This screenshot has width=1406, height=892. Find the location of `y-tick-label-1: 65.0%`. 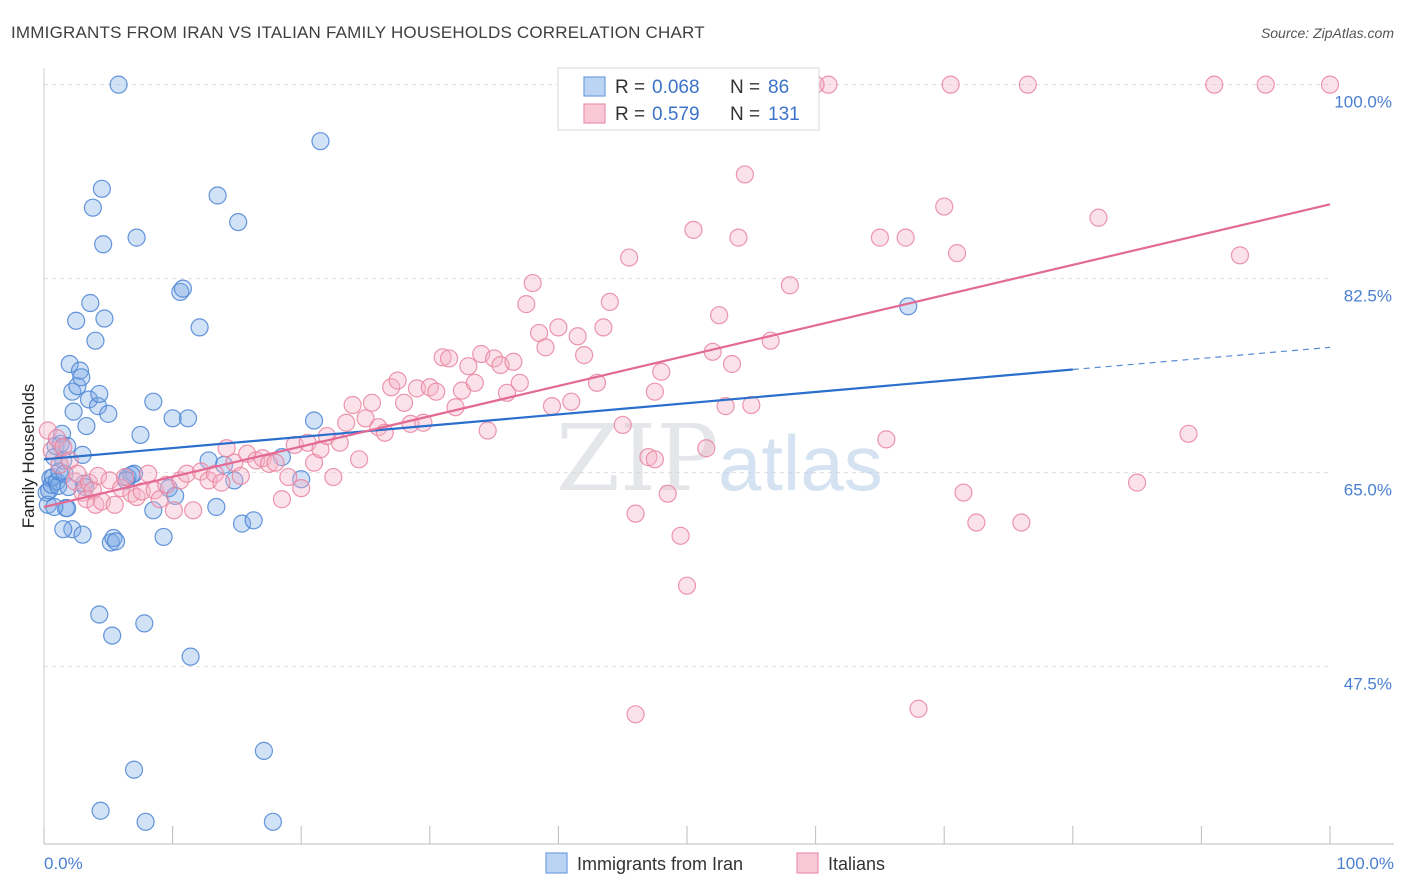

y-tick-label-1: 65.0% is located at coordinates (1368, 490).